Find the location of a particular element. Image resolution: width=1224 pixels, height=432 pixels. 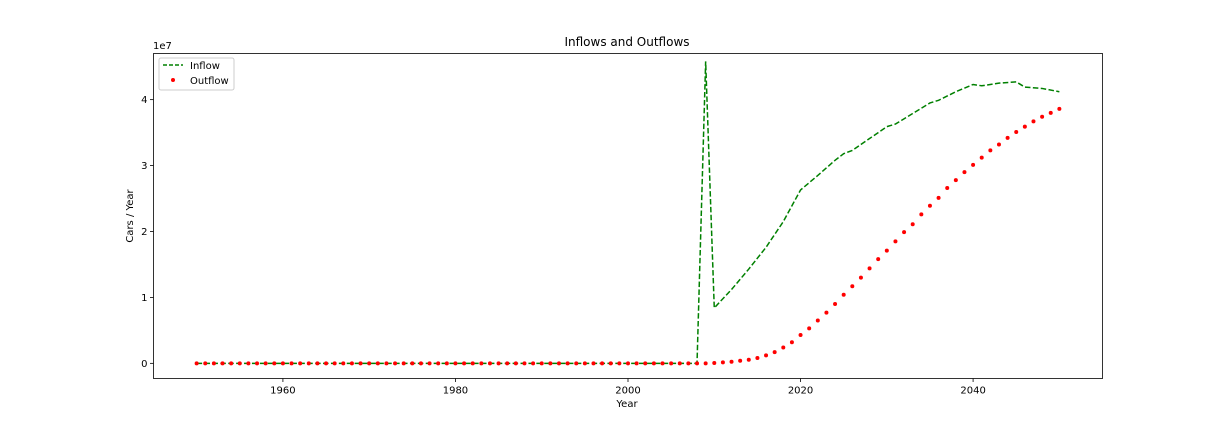

x-axis-ticks: 1960 1980 2000 2020 2040 is located at coordinates (628, 387).